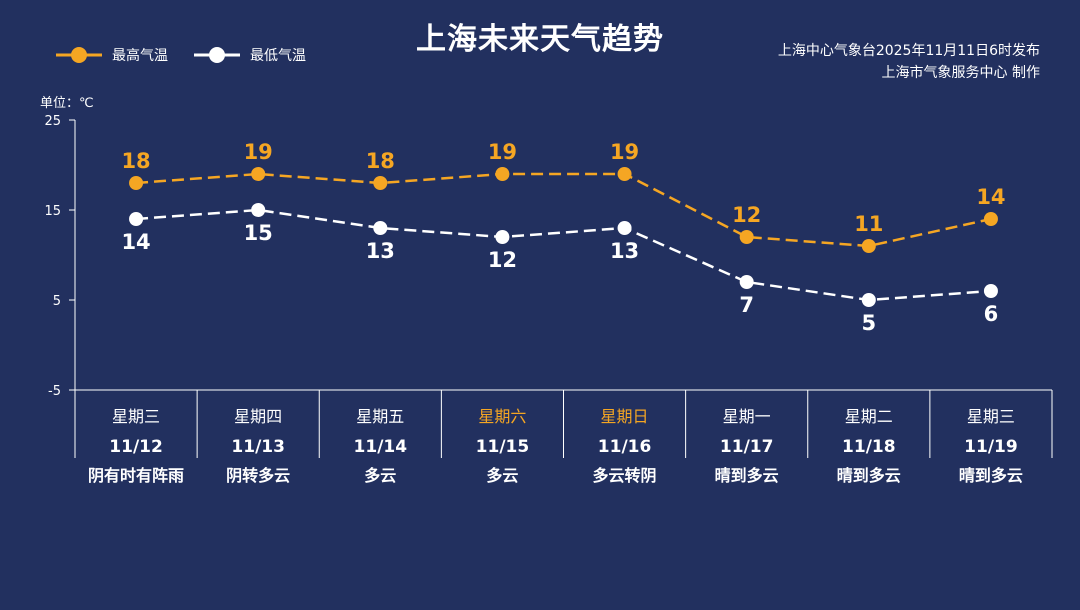  I want to click on data-label-low: 5, so click(869, 323).